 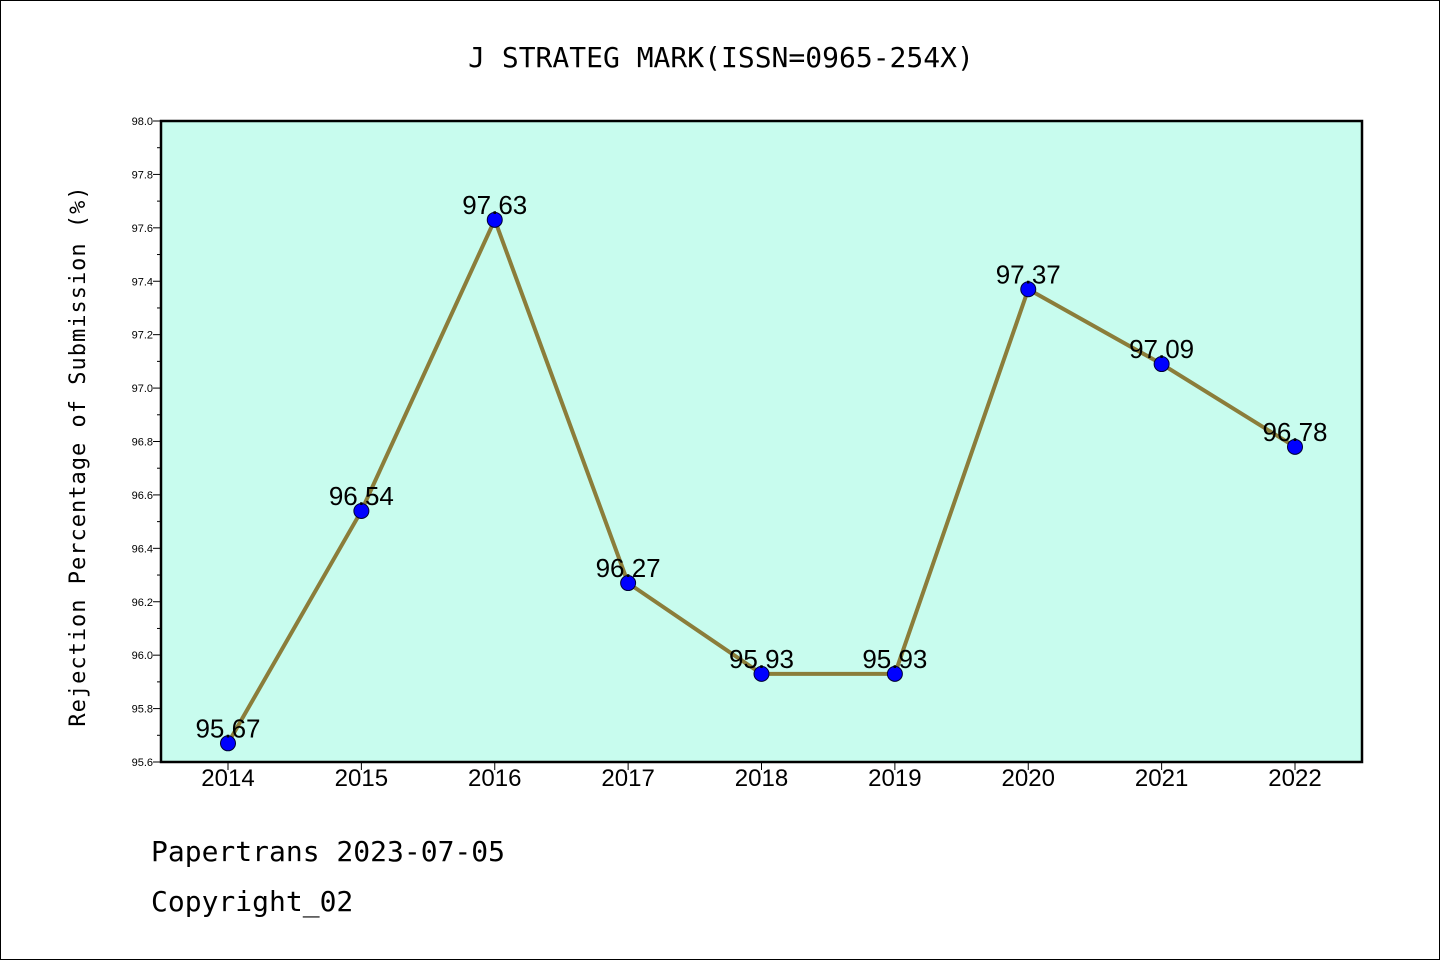 What do you see at coordinates (142, 336) in the screenshot?
I see `y-tick-label: 97.2` at bounding box center [142, 336].